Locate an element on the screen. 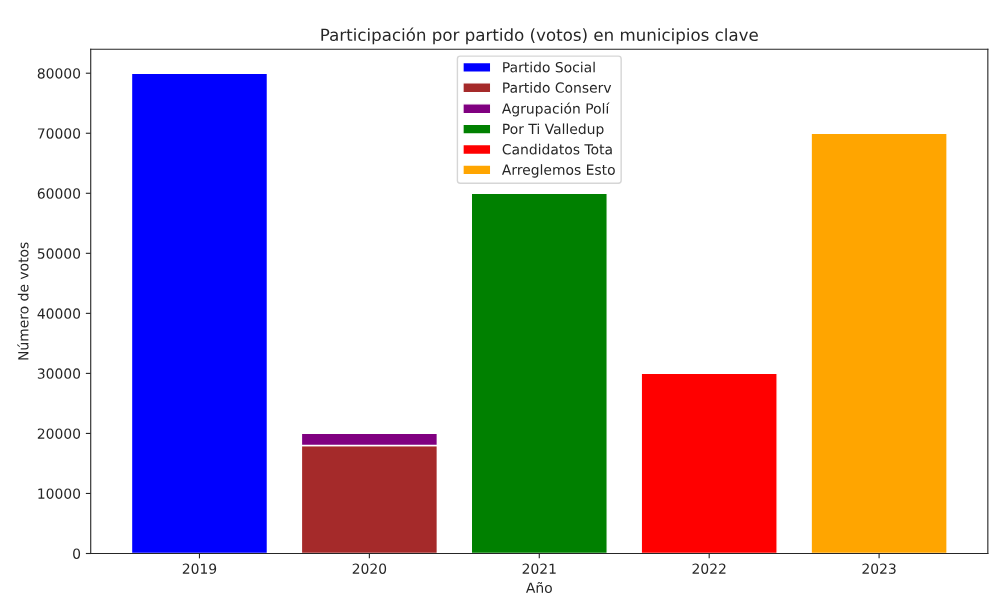 This screenshot has width=1008, height=615. y-tick-label: 70000 is located at coordinates (59, 133).